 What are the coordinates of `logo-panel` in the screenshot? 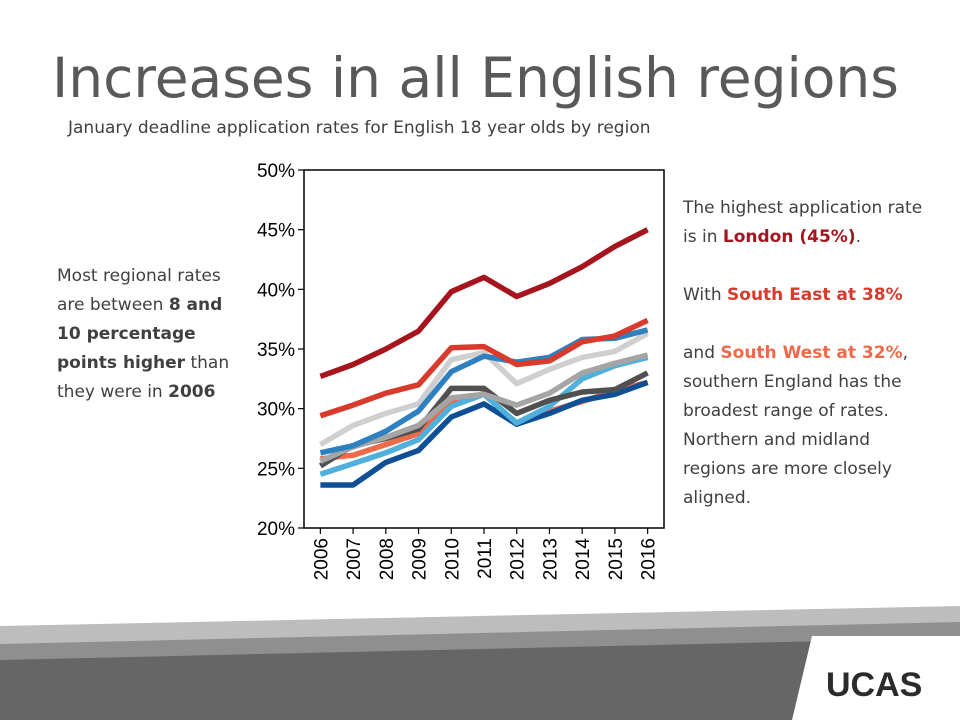 It's located at (876, 678).